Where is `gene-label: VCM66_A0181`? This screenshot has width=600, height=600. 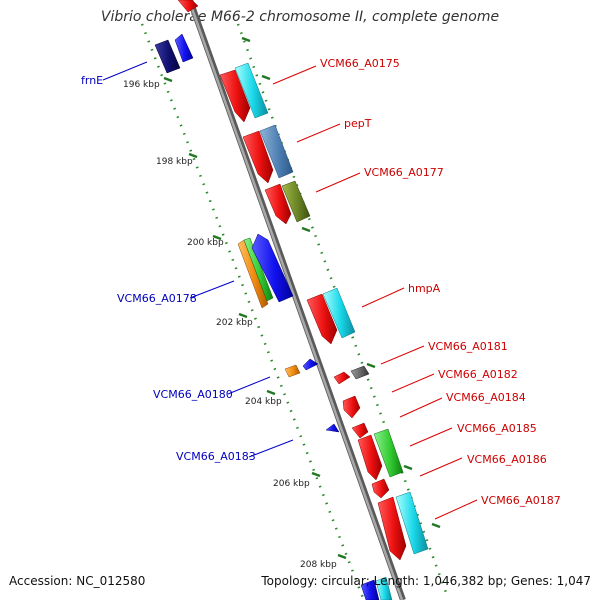 gene-label: VCM66_A0181 is located at coordinates (468, 346).